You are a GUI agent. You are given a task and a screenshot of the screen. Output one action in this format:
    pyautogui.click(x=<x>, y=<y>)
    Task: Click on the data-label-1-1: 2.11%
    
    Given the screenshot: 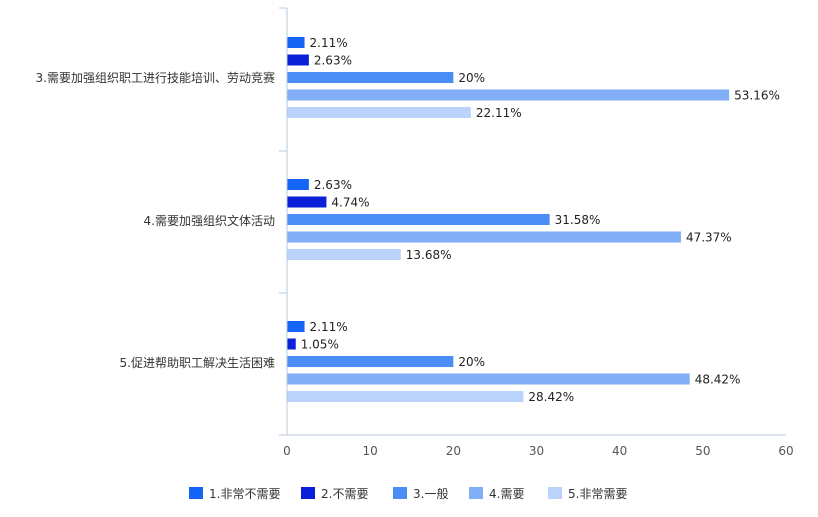 What is the action you would take?
    pyautogui.click(x=329, y=43)
    